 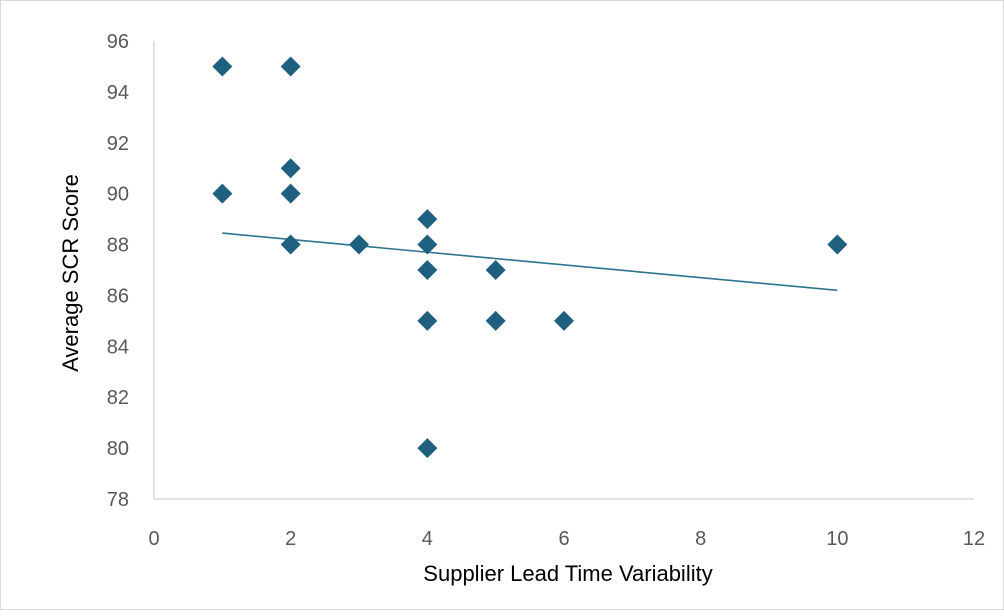 What do you see at coordinates (118, 144) in the screenshot?
I see `y-tick-label: 92` at bounding box center [118, 144].